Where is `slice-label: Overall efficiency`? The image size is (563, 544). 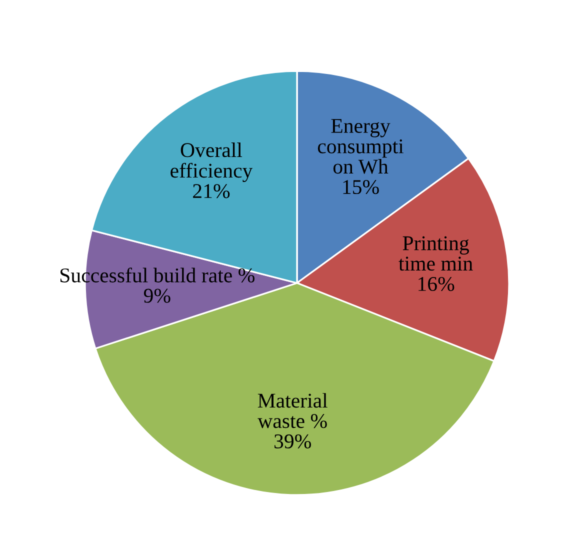
slice-label: Overall efficiency is located at coordinates (211, 162).